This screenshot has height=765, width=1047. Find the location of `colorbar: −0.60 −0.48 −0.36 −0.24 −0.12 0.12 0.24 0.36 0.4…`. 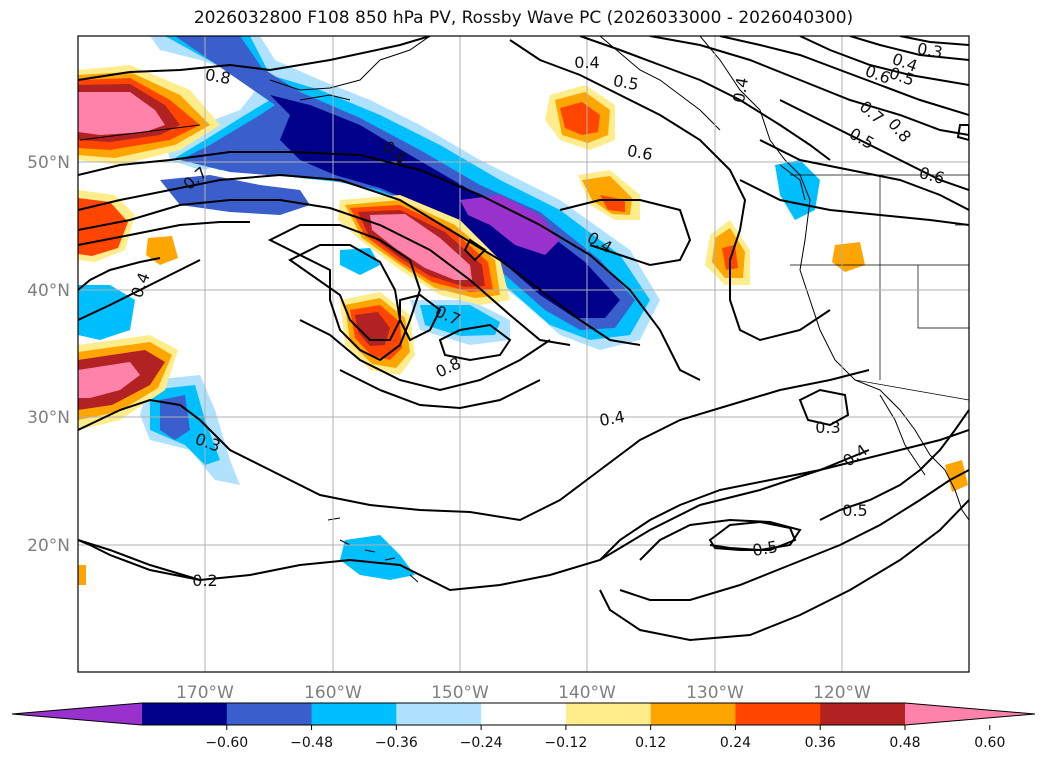

colorbar: −0.60 −0.48 −0.36 −0.24 −0.12 0.12 0.24 0.36 0.4… is located at coordinates (523, 726).